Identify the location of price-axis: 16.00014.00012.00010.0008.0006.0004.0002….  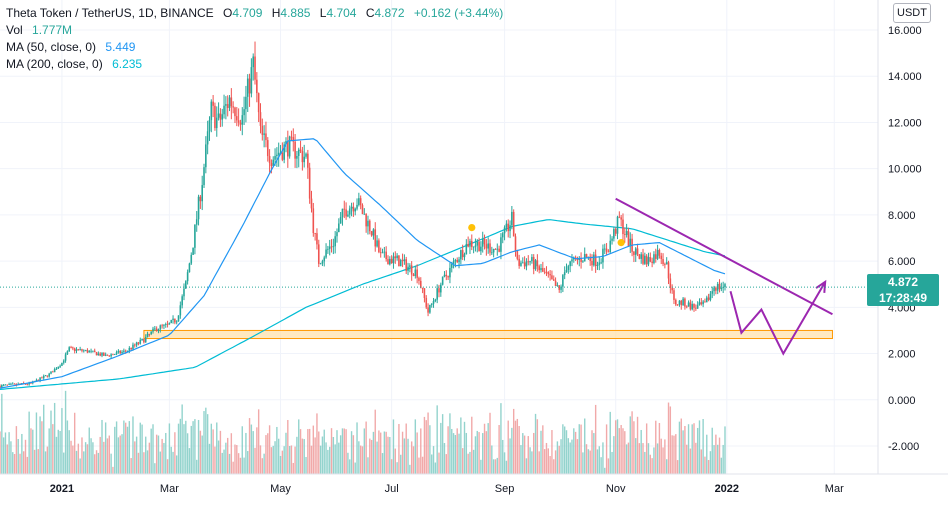
(899, 237).